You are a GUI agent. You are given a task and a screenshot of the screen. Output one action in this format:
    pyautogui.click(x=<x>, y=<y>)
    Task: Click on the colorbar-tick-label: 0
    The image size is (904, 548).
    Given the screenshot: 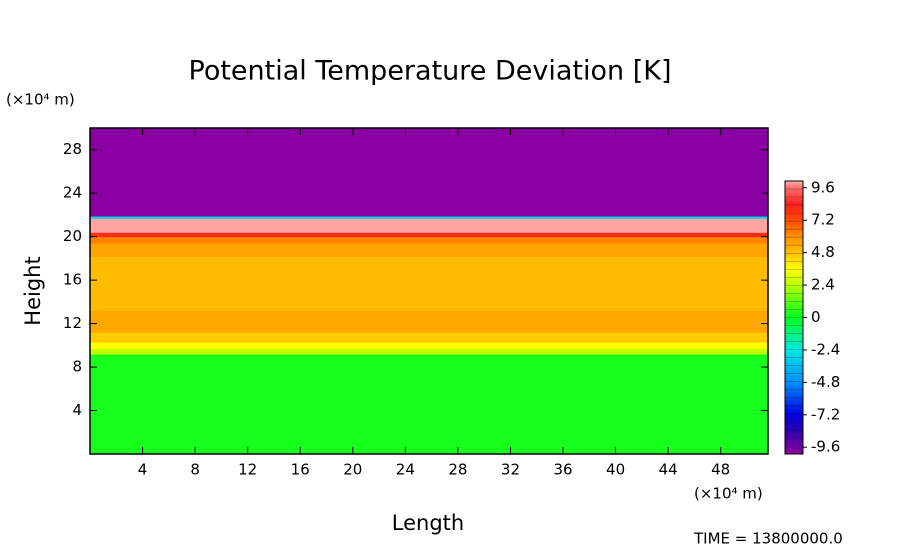 What is the action you would take?
    pyautogui.click(x=816, y=317)
    